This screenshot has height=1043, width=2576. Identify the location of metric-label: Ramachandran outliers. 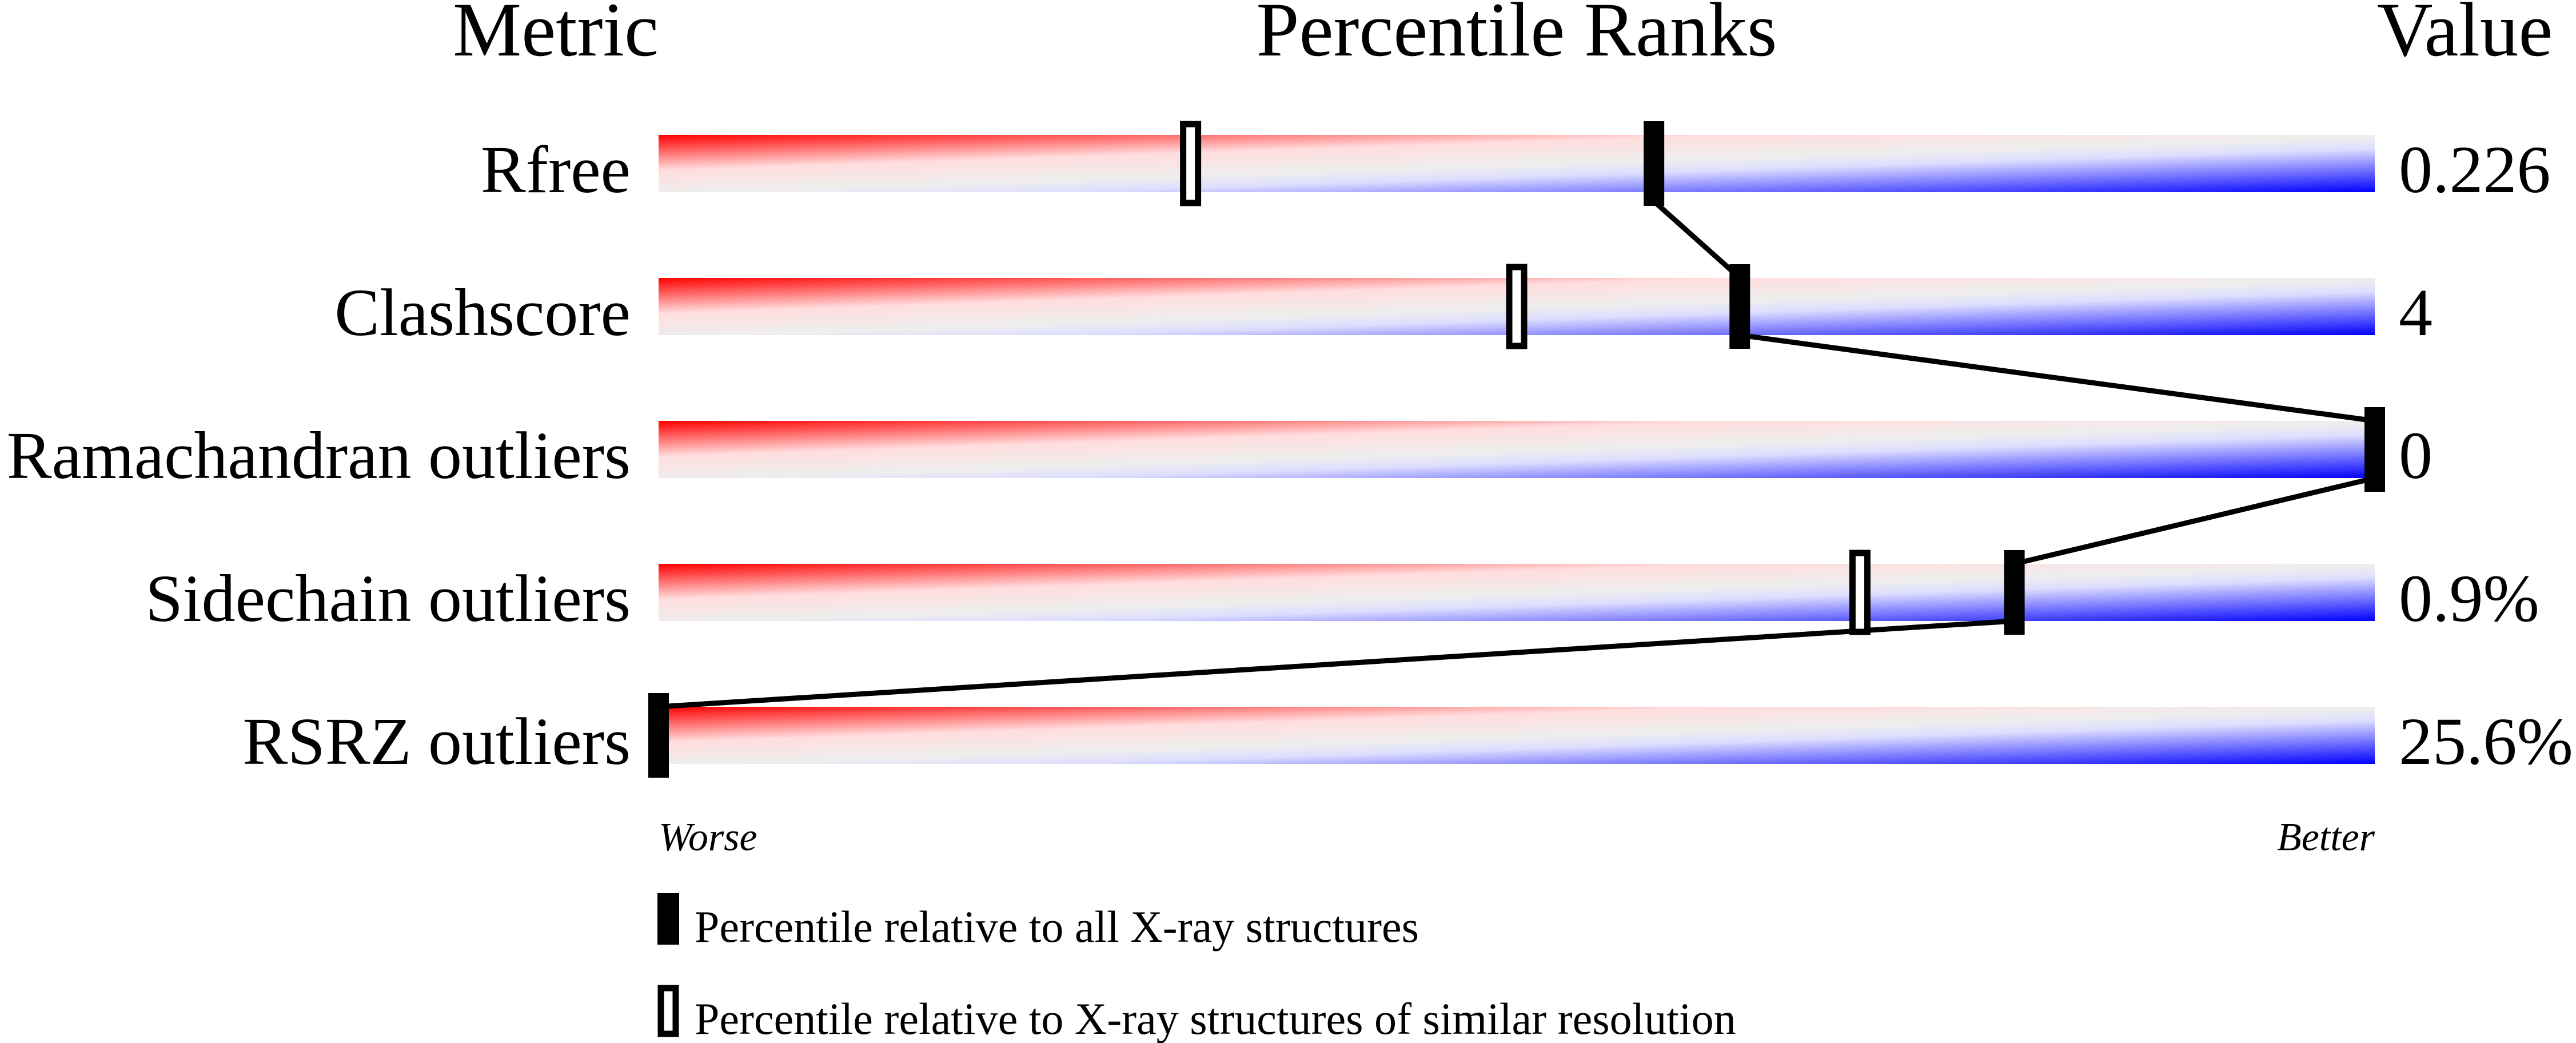
(319, 456).